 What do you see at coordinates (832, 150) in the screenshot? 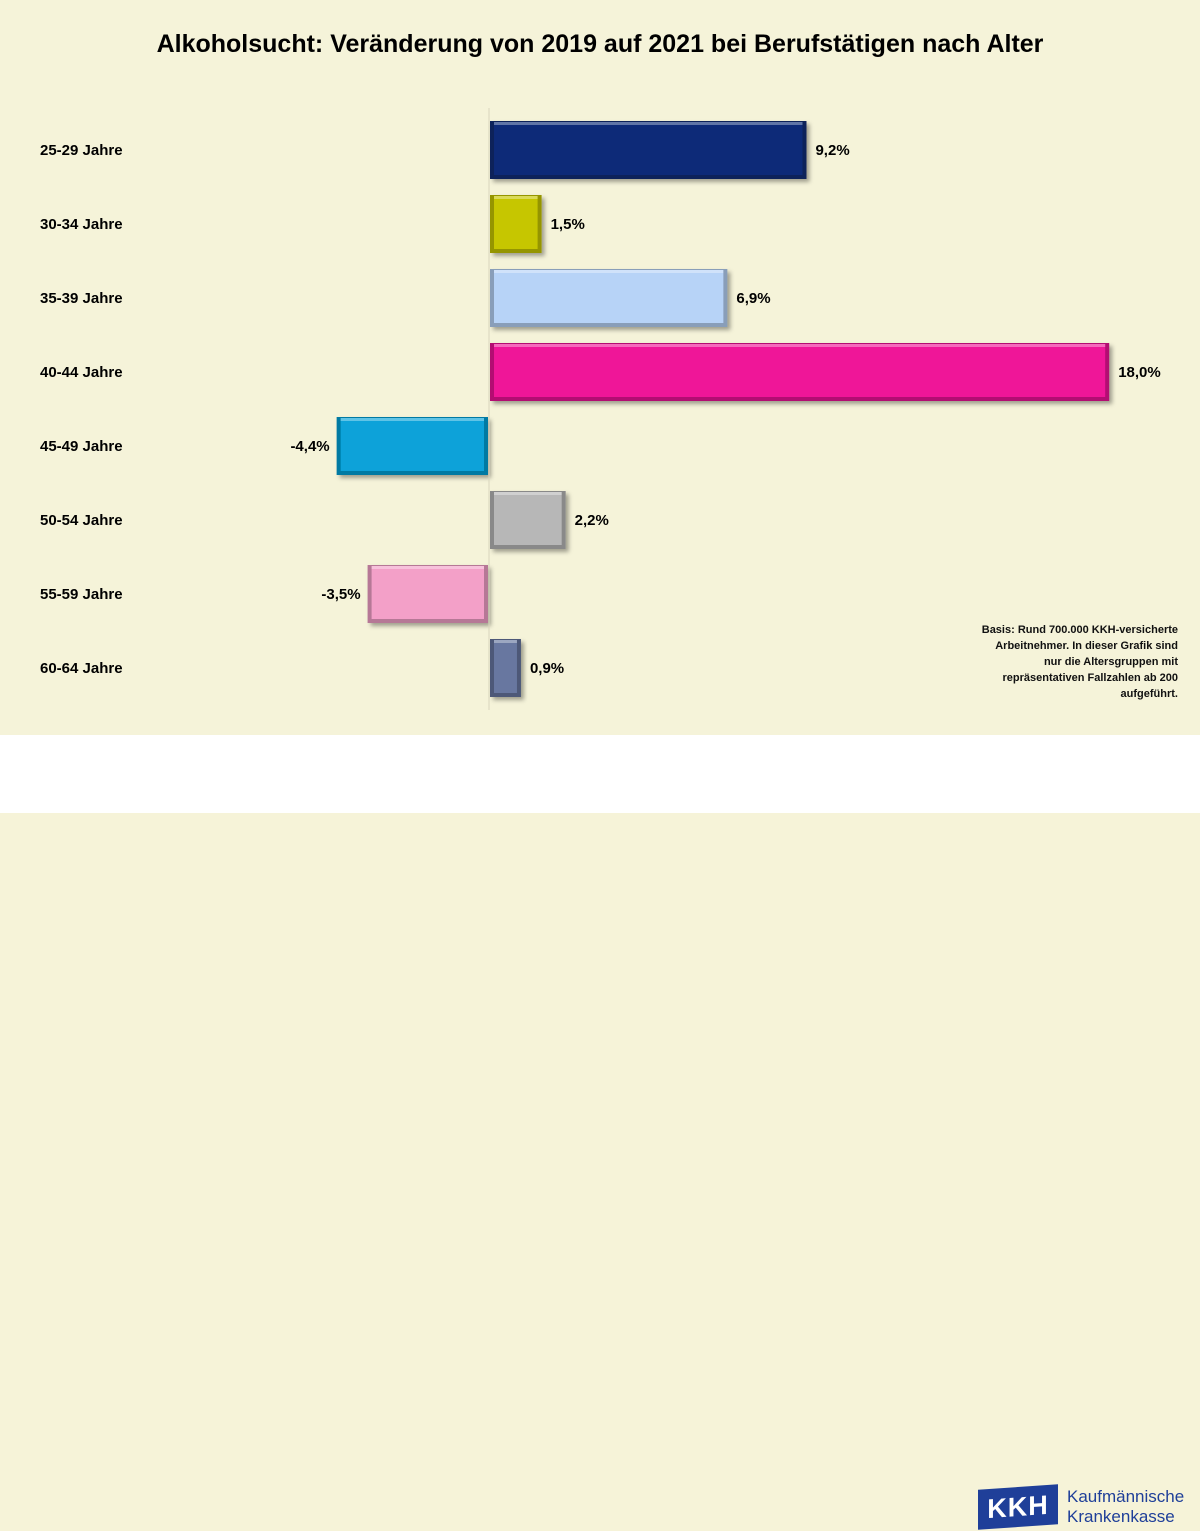
I see `value-label: 9,2%` at bounding box center [832, 150].